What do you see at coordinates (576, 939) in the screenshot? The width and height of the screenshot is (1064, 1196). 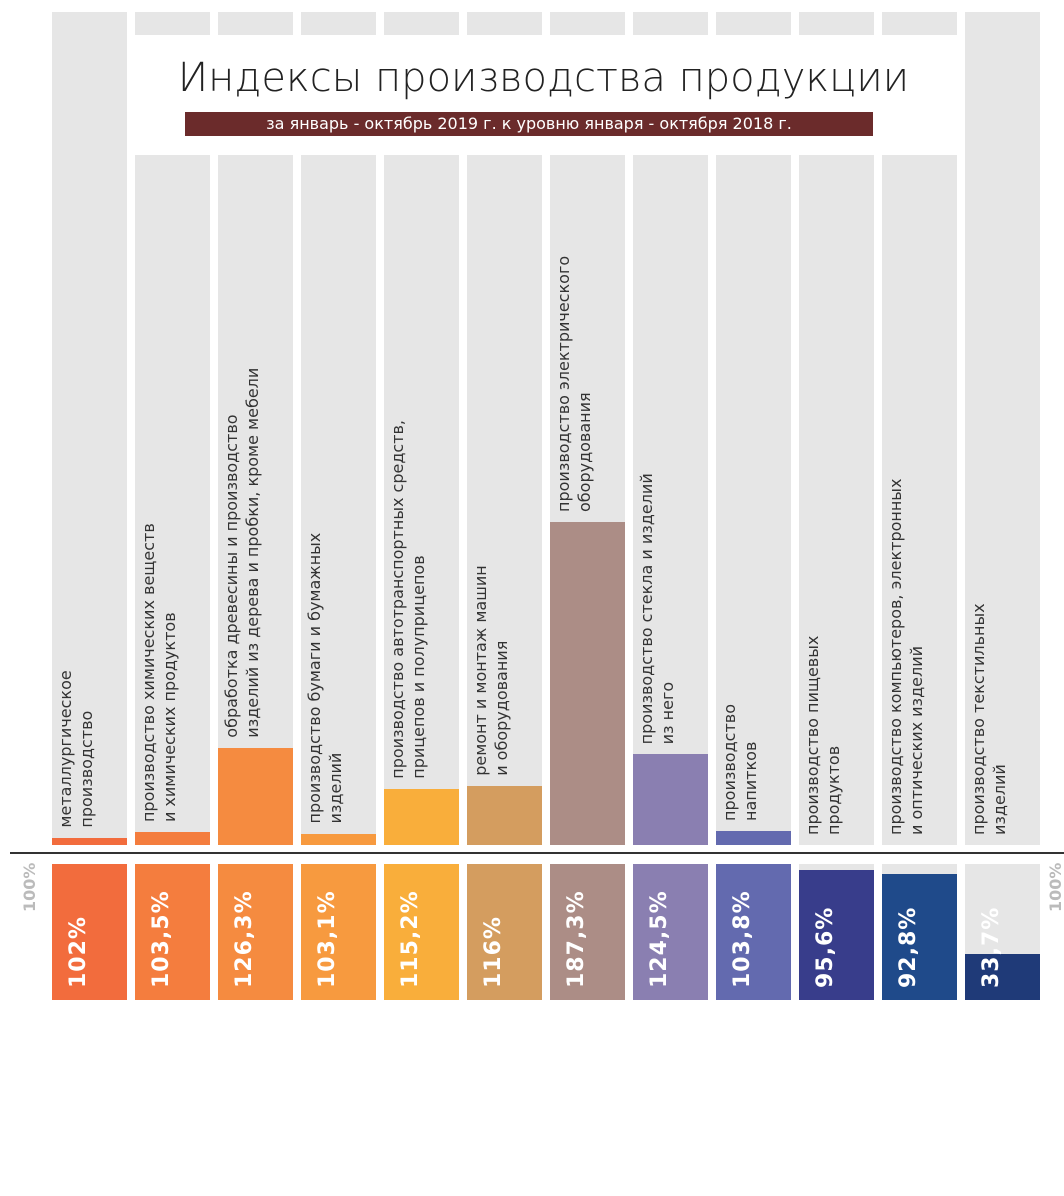 I see `value-label: 187,3%` at bounding box center [576, 939].